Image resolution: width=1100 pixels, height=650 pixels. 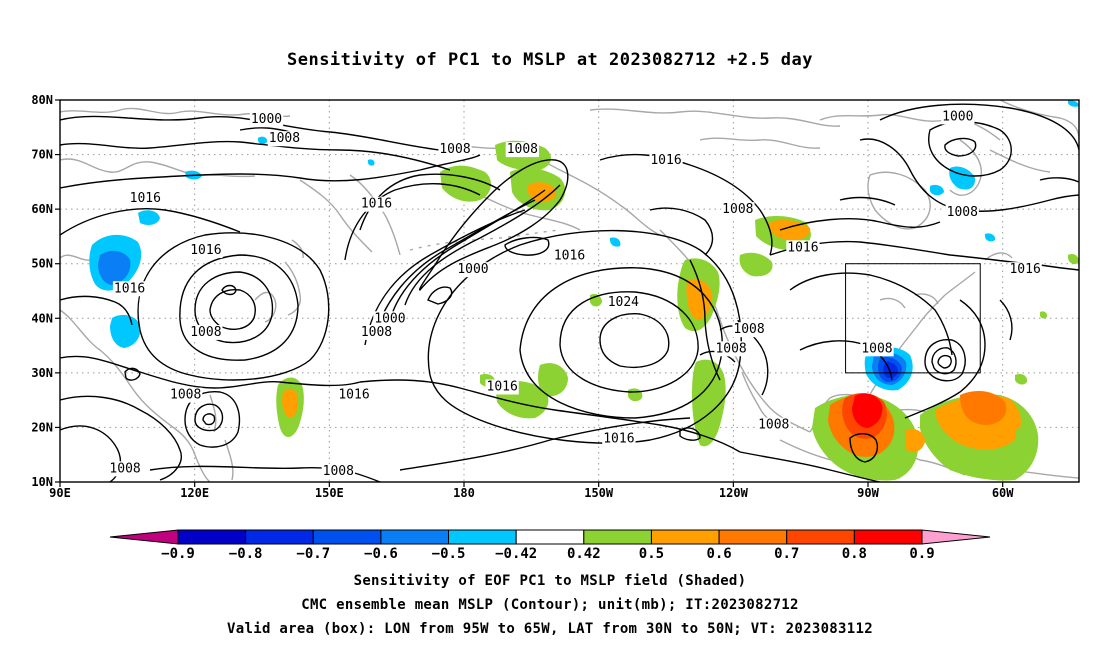 What do you see at coordinates (786, 554) in the screenshot?
I see `colorbar-label: 0.7` at bounding box center [786, 554].